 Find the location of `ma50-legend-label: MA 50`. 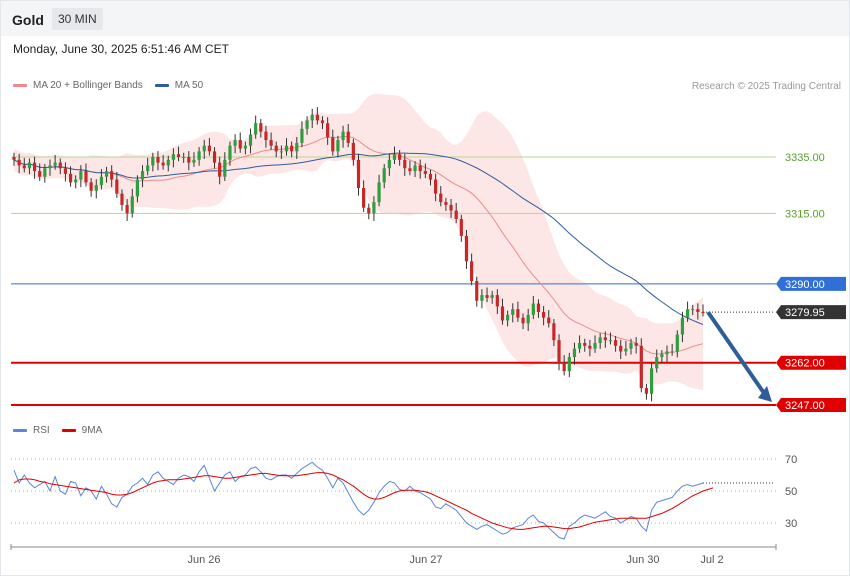

ma50-legend-label: MA 50 is located at coordinates (189, 85).